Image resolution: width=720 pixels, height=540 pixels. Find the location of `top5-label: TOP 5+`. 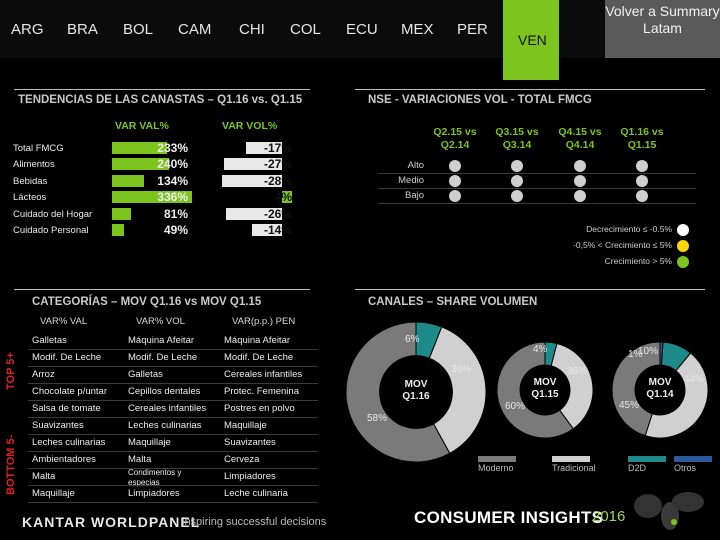

top5-label: TOP 5+ is located at coordinates (11, 371).